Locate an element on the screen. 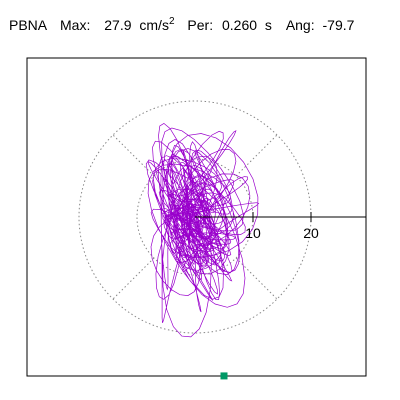 The width and height of the screenshot is (400, 400). station-code: PBNA is located at coordinates (28, 25).